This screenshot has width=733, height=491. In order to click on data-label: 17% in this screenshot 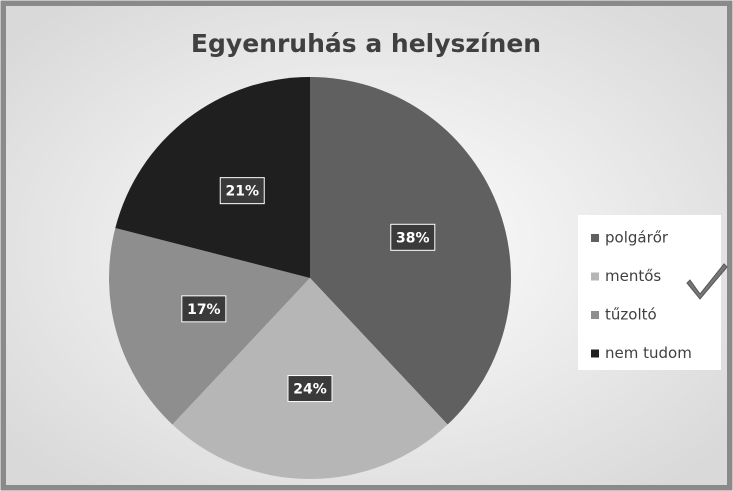, I will do `click(204, 310)`.